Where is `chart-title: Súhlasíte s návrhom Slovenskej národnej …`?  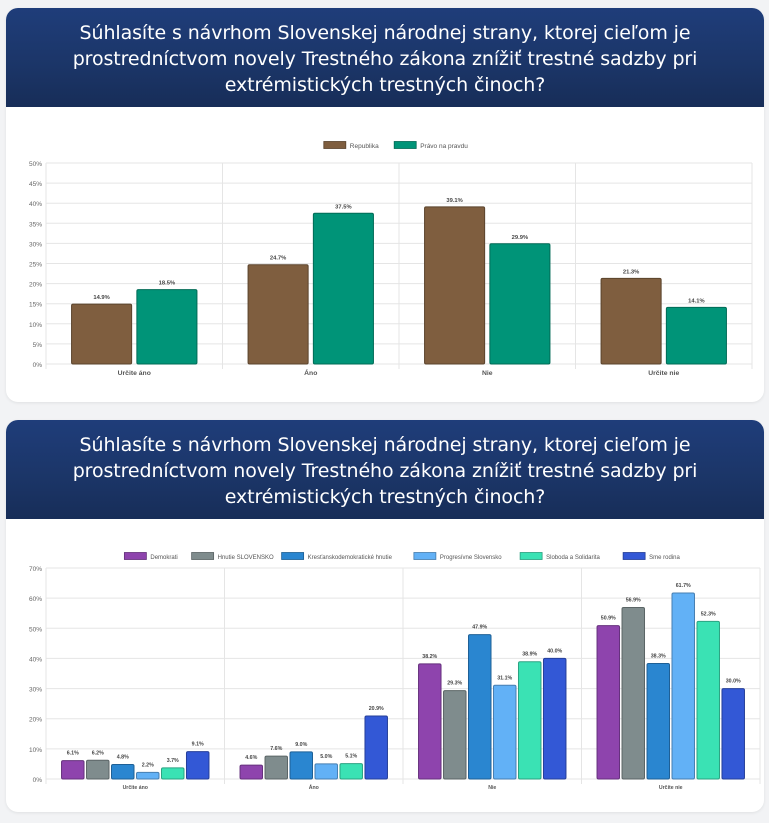
chart-title: Súhlasíte s návrhom Slovenskej národnej … is located at coordinates (385, 471).